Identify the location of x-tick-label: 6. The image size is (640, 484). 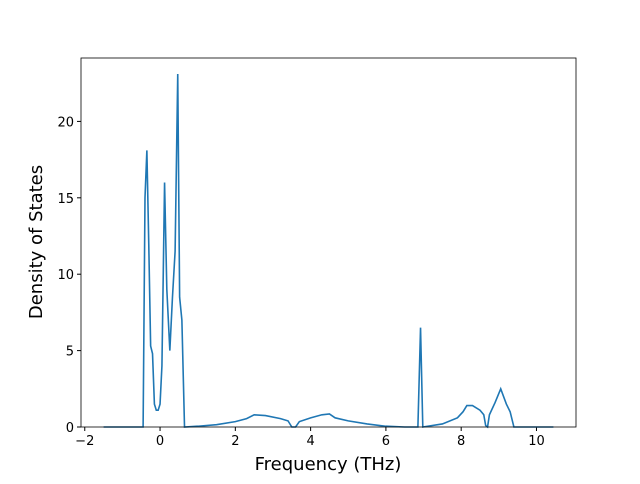
(386, 441).